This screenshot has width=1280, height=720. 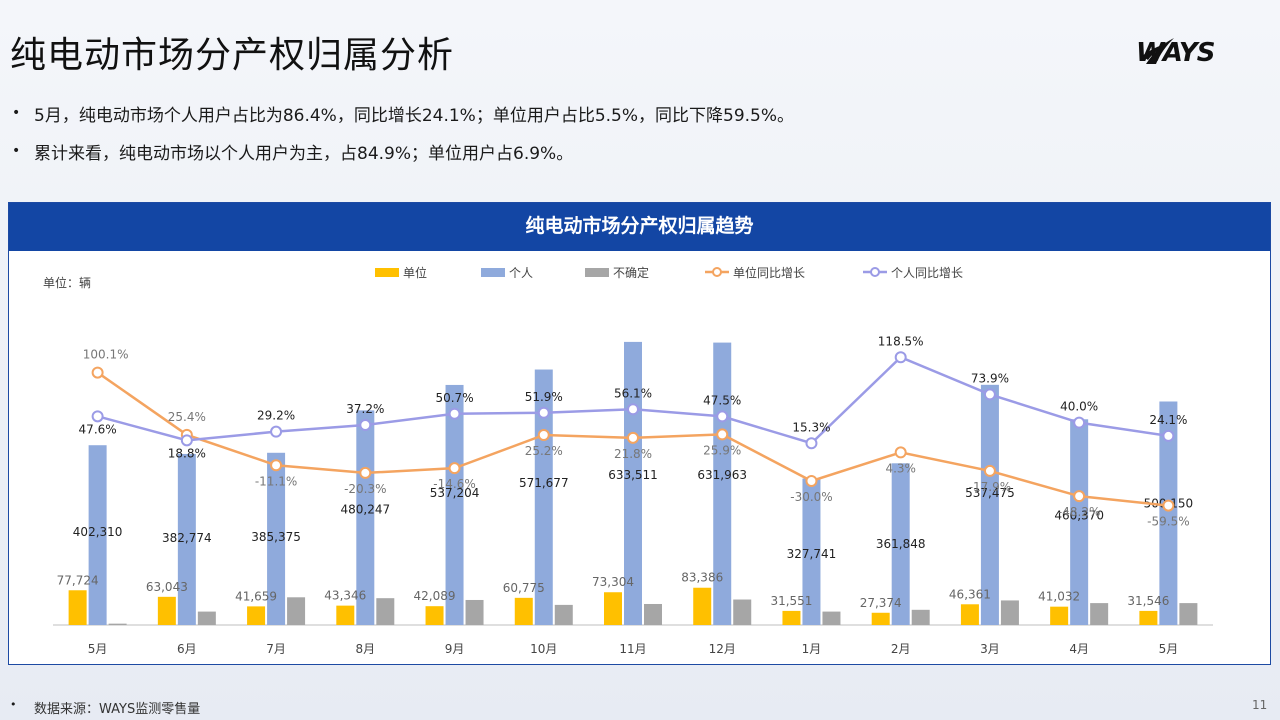 I want to click on data-label-personal: 633,511, so click(x=633, y=475).